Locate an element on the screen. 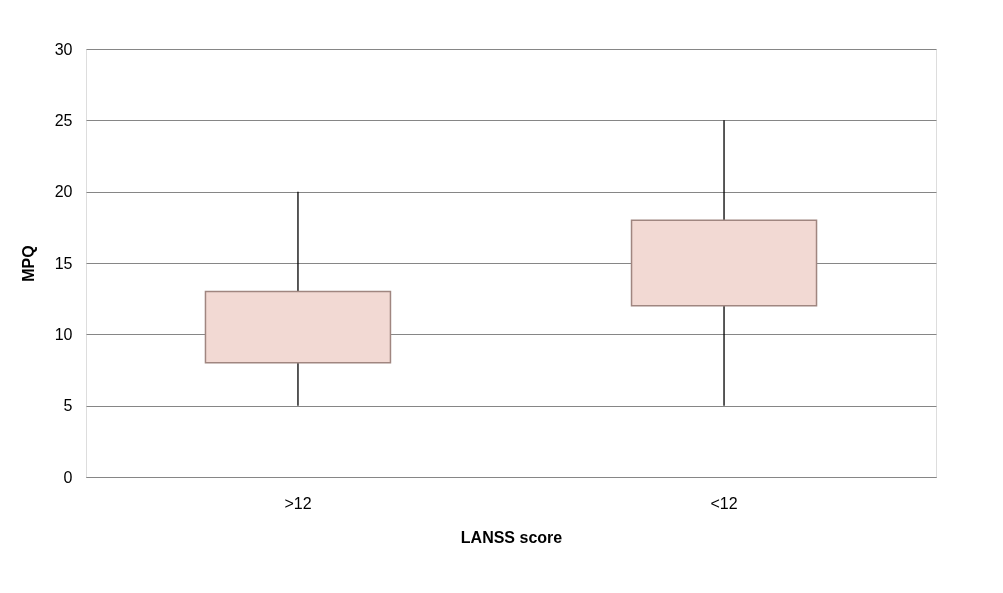  y-tick-label: 5 is located at coordinates (68, 406).